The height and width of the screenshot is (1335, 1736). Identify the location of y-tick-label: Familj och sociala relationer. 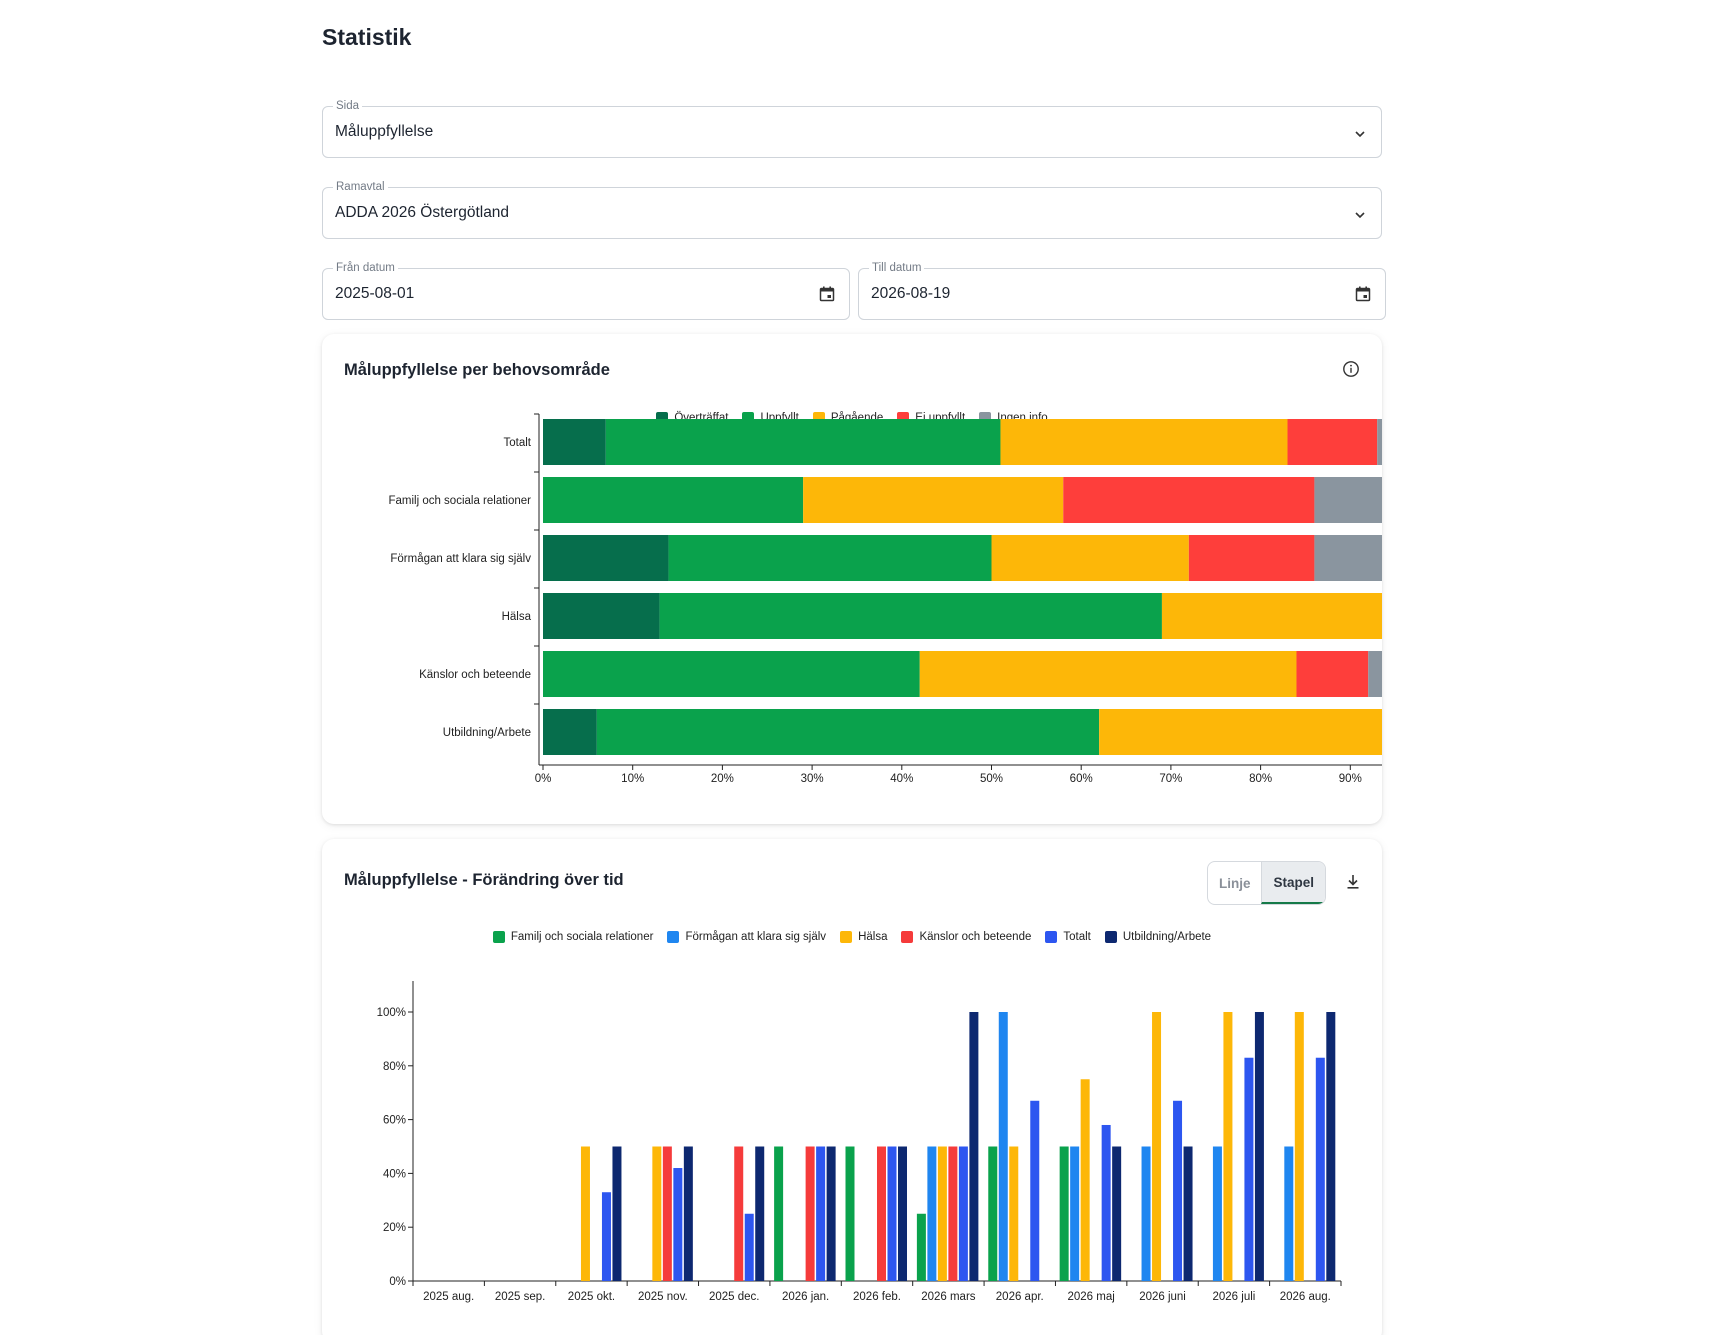
(459, 501).